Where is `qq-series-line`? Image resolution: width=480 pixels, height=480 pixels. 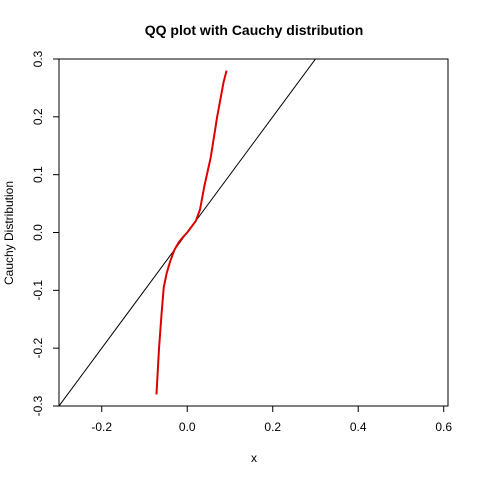
qq-series-line is located at coordinates (191, 232).